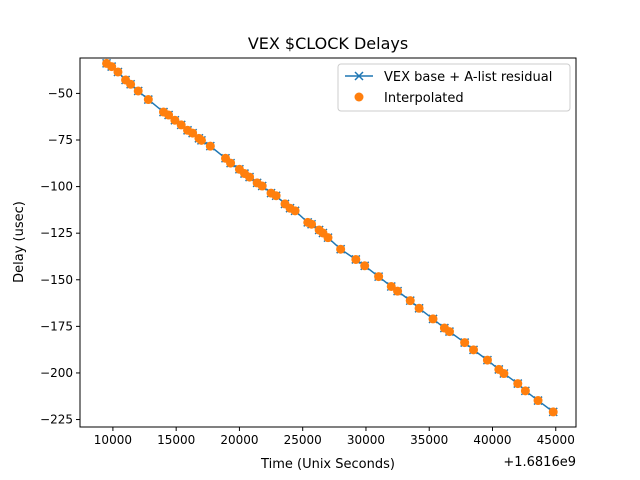 The height and width of the screenshot is (480, 640). What do you see at coordinates (56, 187) in the screenshot?
I see `y-tick-label: −100` at bounding box center [56, 187].